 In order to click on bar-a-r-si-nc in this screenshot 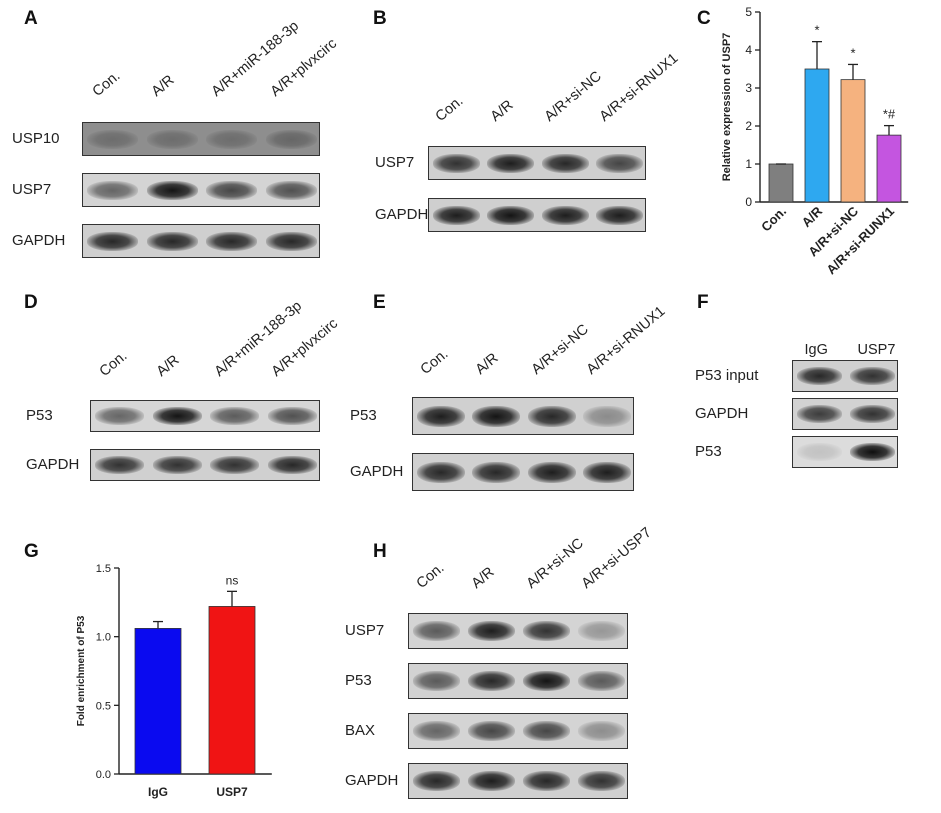, I will do `click(853, 141)`.